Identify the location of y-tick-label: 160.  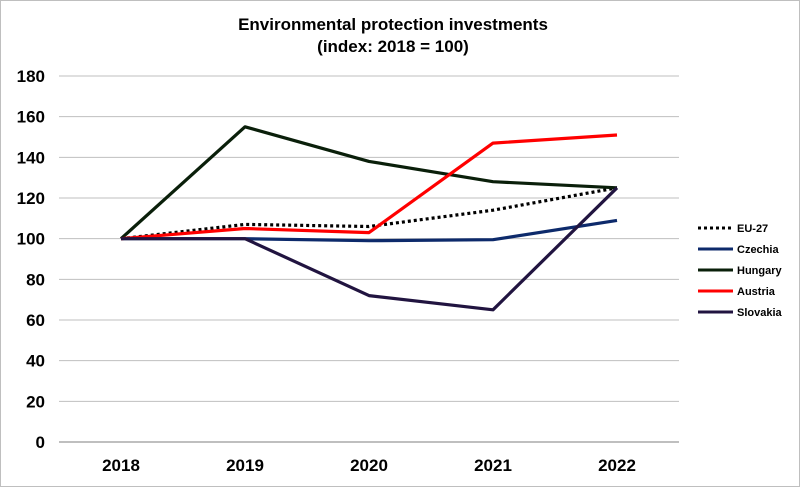
(31, 117).